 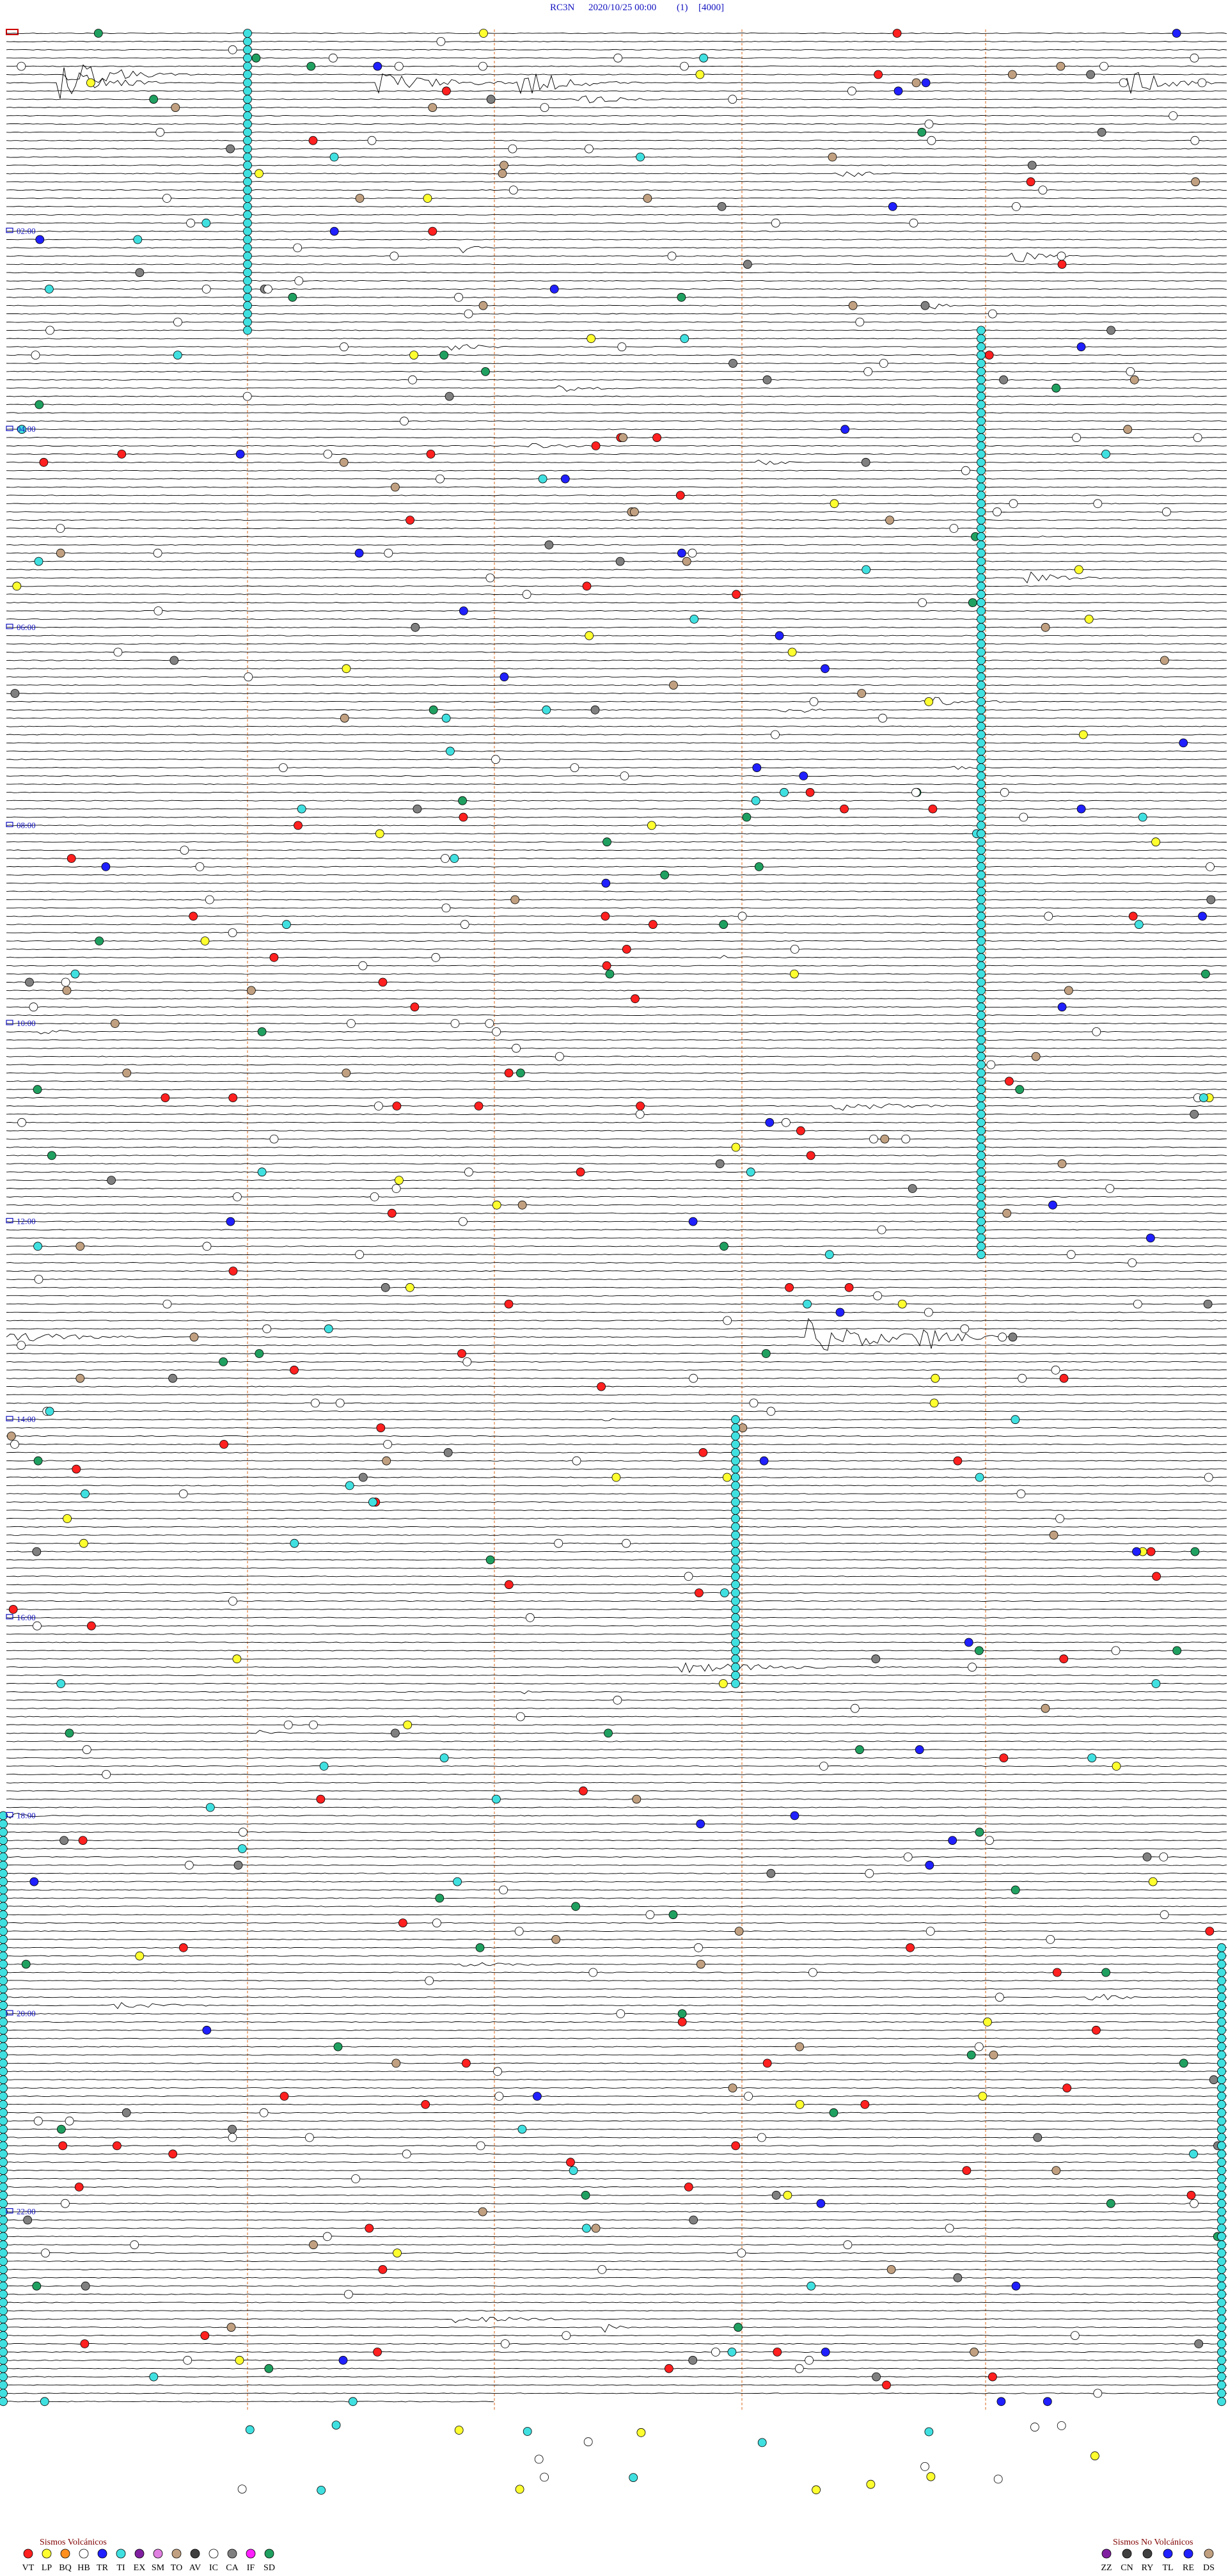 I want to click on hour-marker, so click(x=9, y=230).